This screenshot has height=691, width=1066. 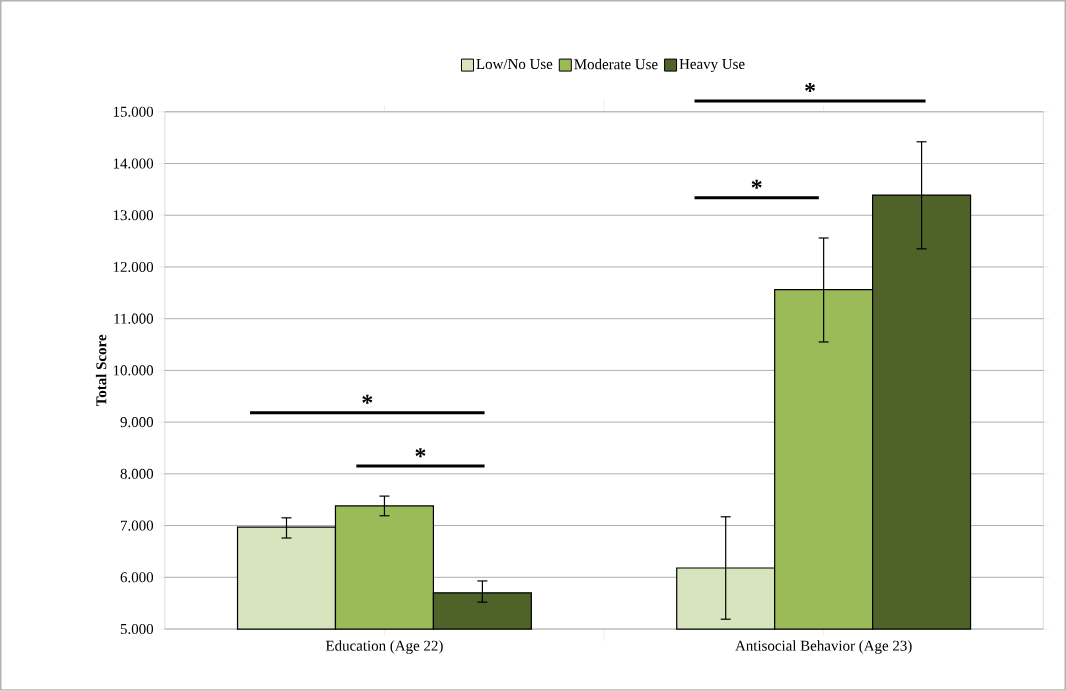 I want to click on legend-label: Low/No Use, so click(x=514, y=64).